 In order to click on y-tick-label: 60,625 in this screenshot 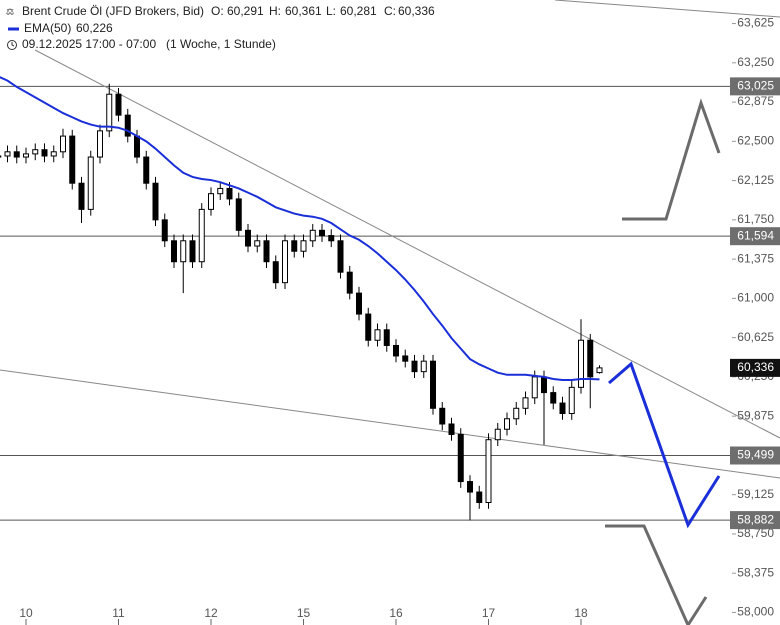, I will do `click(755, 337)`.